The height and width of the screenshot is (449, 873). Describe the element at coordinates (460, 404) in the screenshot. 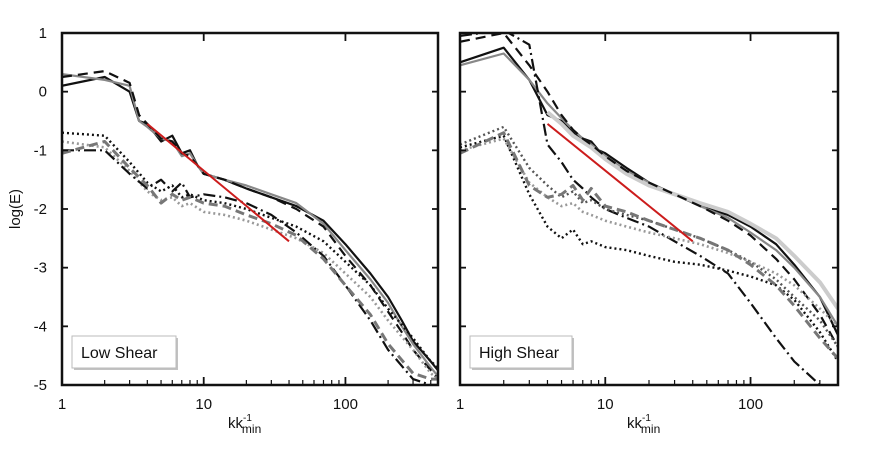

I see `high-shear-x-tick-label: 1` at that location.